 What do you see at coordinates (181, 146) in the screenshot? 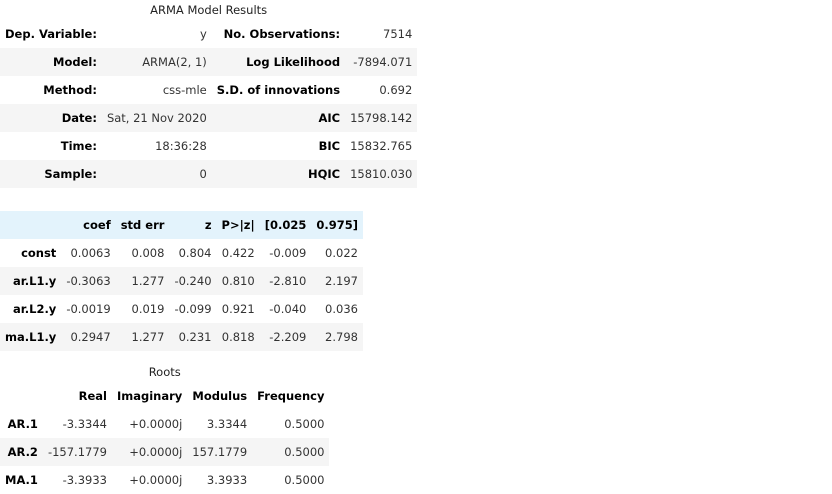
I see `summary-value: 18:36:28` at bounding box center [181, 146].